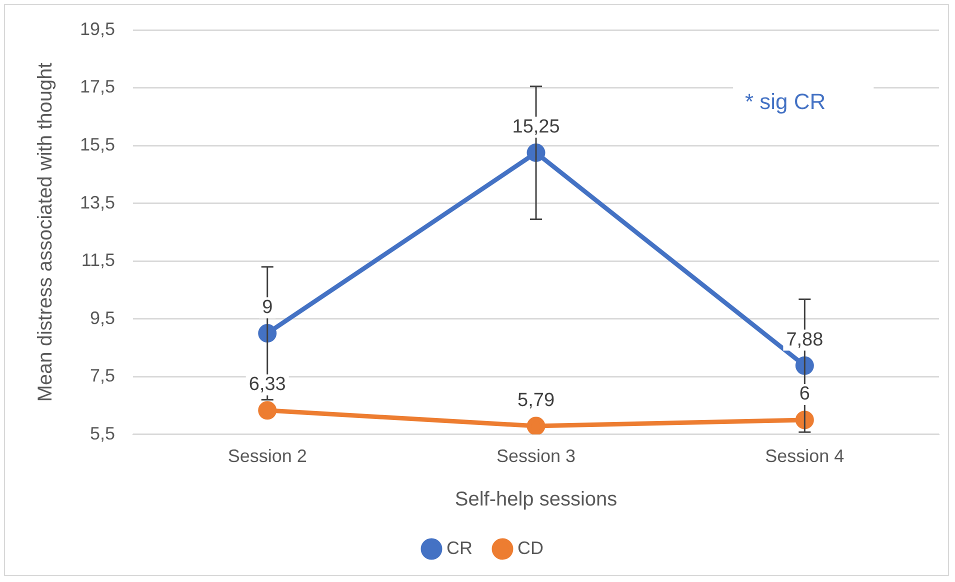  Describe the element at coordinates (267, 307) in the screenshot. I see `data-label: 9` at that location.